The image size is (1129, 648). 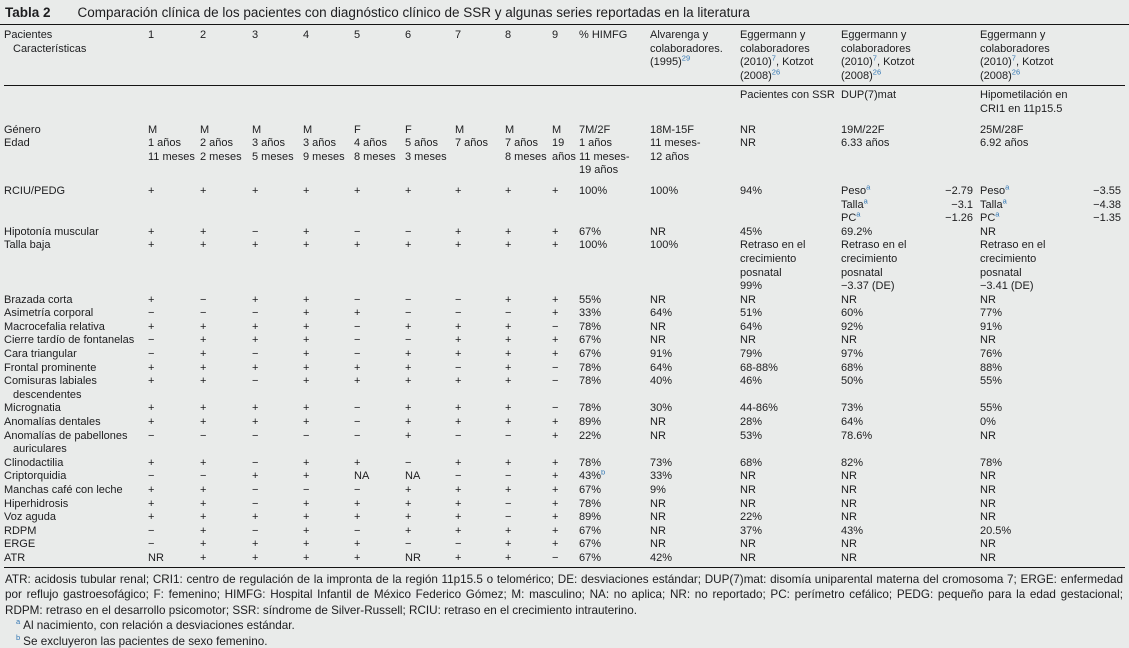 I want to click on cell: 1 años 11 meses- 19 años, so click(x=604, y=157).